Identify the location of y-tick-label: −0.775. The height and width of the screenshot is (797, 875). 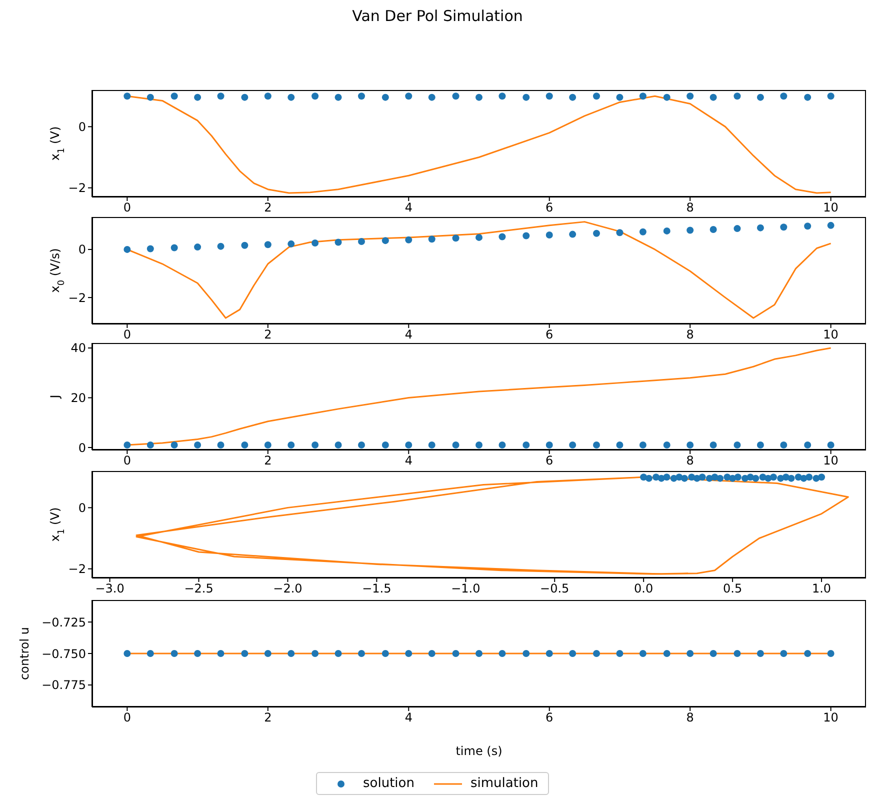
(64, 685).